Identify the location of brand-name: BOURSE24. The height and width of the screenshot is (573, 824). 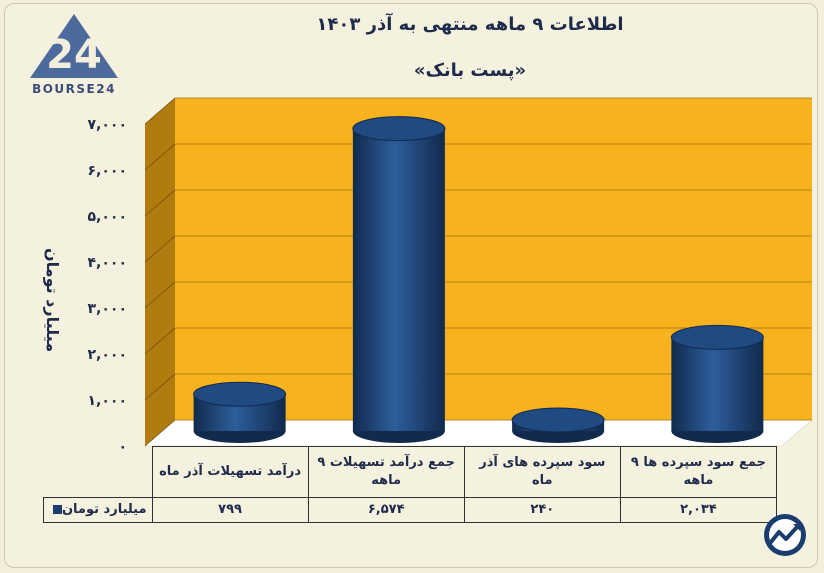
(74, 89).